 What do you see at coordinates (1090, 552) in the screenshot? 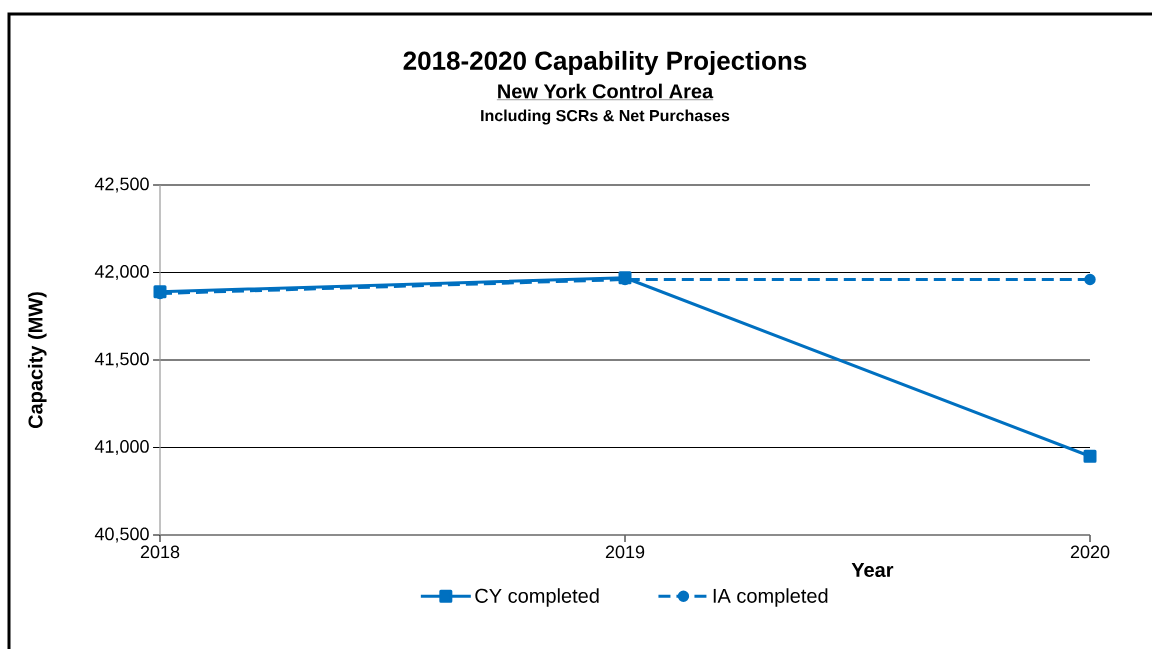
I see `x-tick-label: 2020` at bounding box center [1090, 552].